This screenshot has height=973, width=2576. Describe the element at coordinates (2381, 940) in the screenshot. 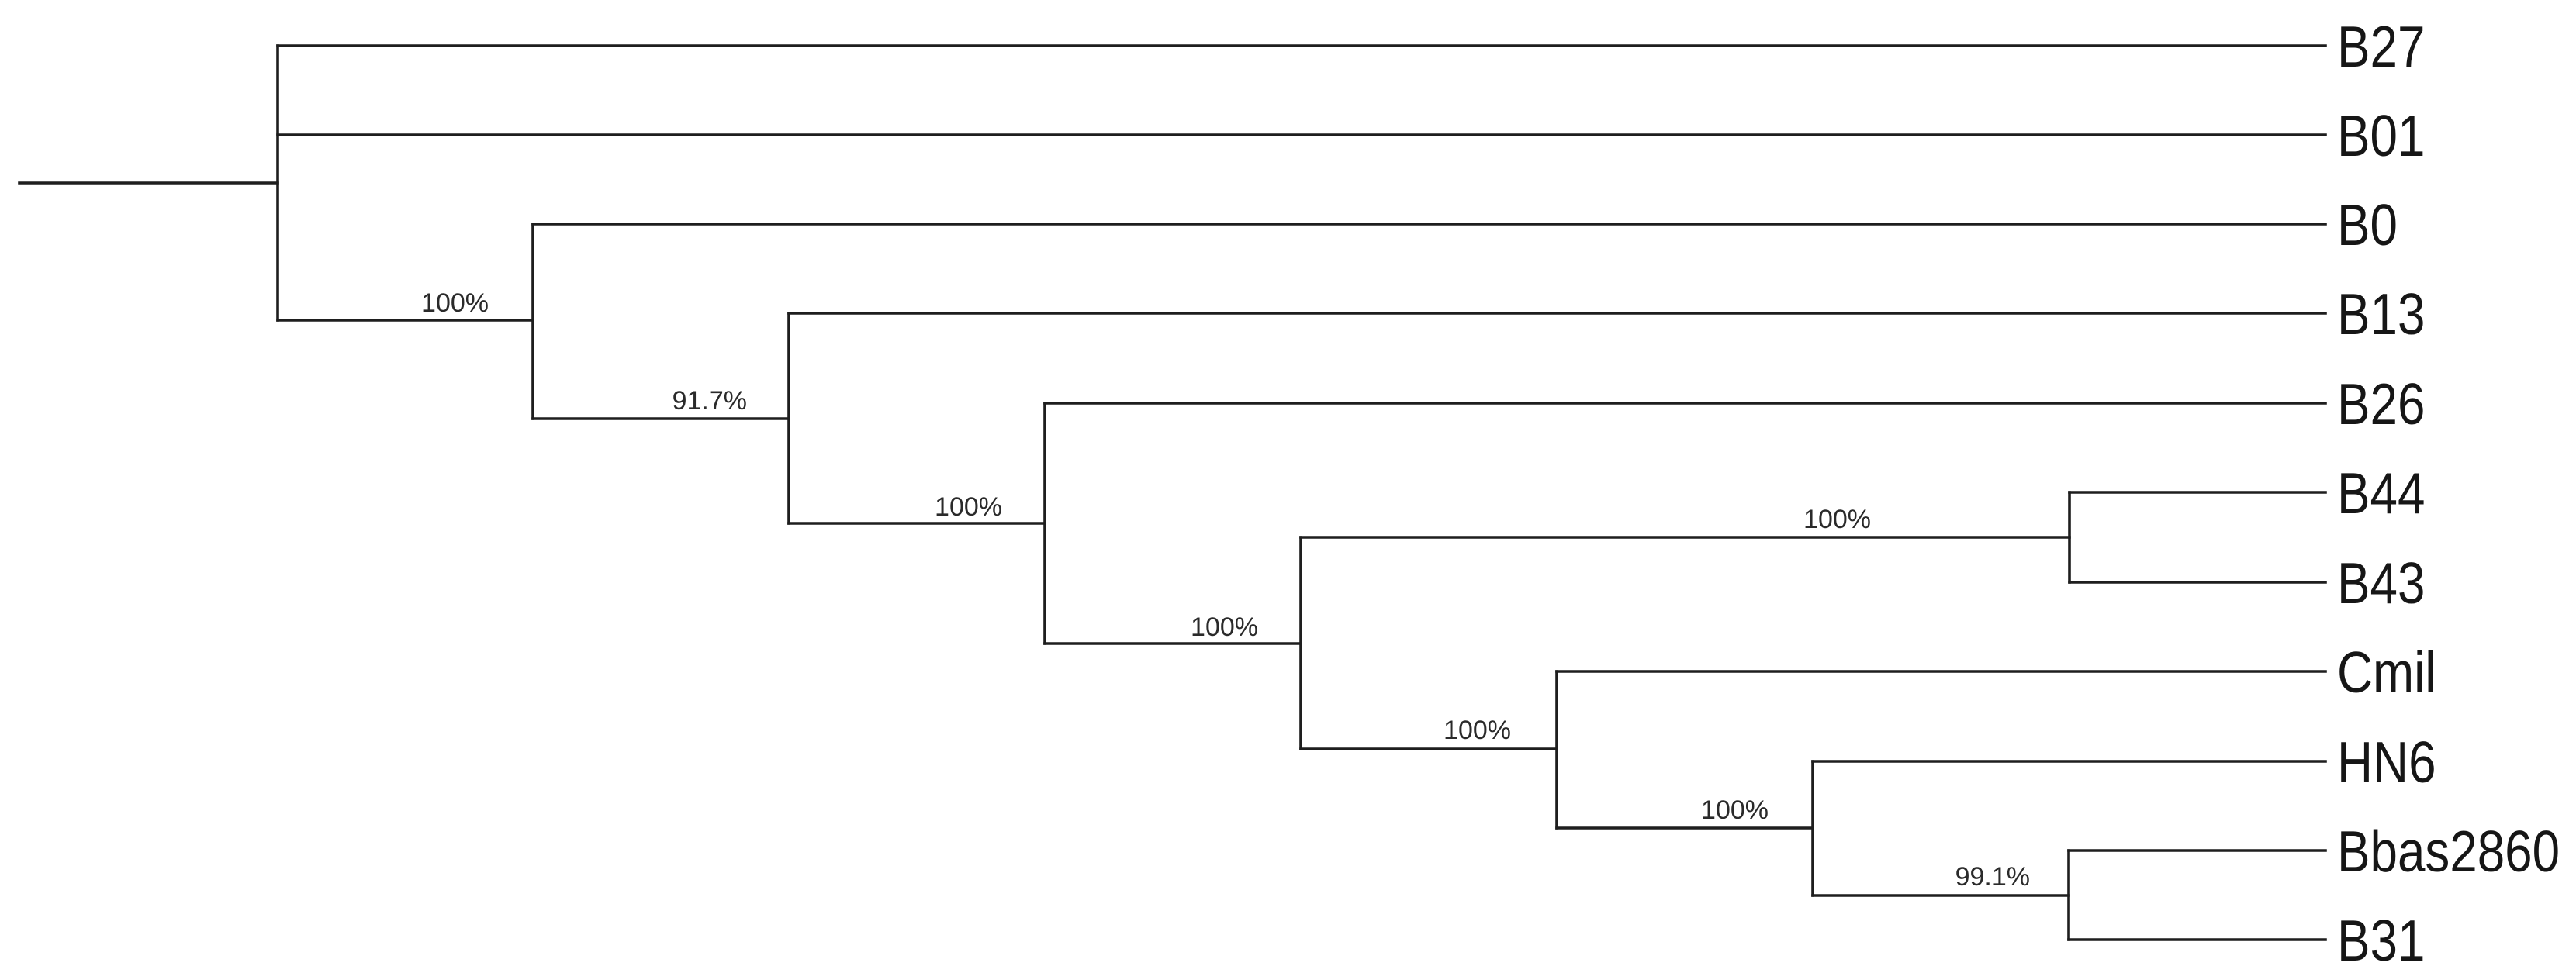

I see `taxon-label-B31: B31` at that location.